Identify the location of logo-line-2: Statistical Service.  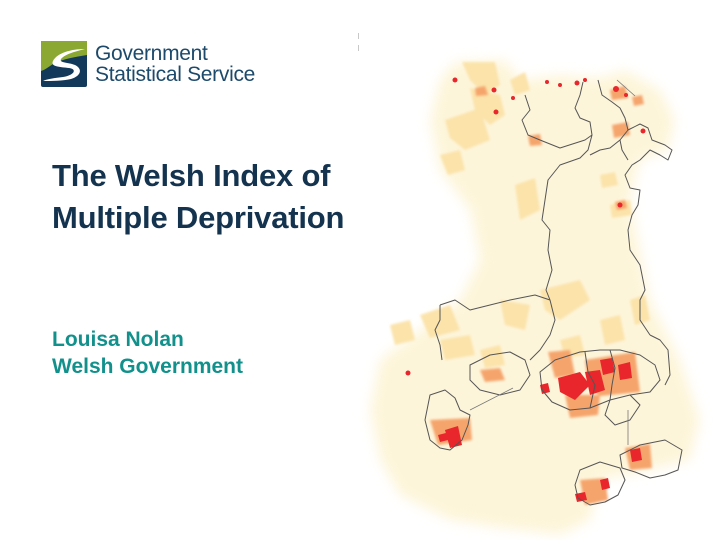
(175, 74).